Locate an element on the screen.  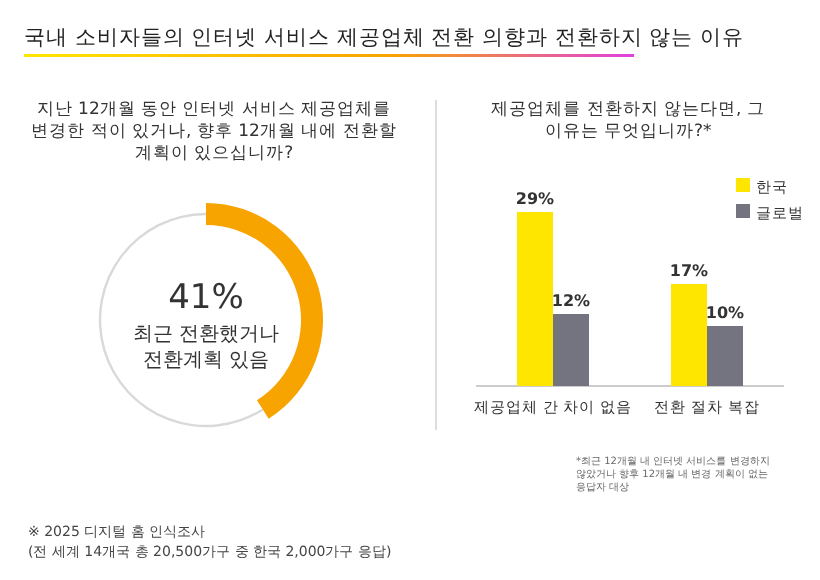
data-label: 12% is located at coordinates (571, 301).